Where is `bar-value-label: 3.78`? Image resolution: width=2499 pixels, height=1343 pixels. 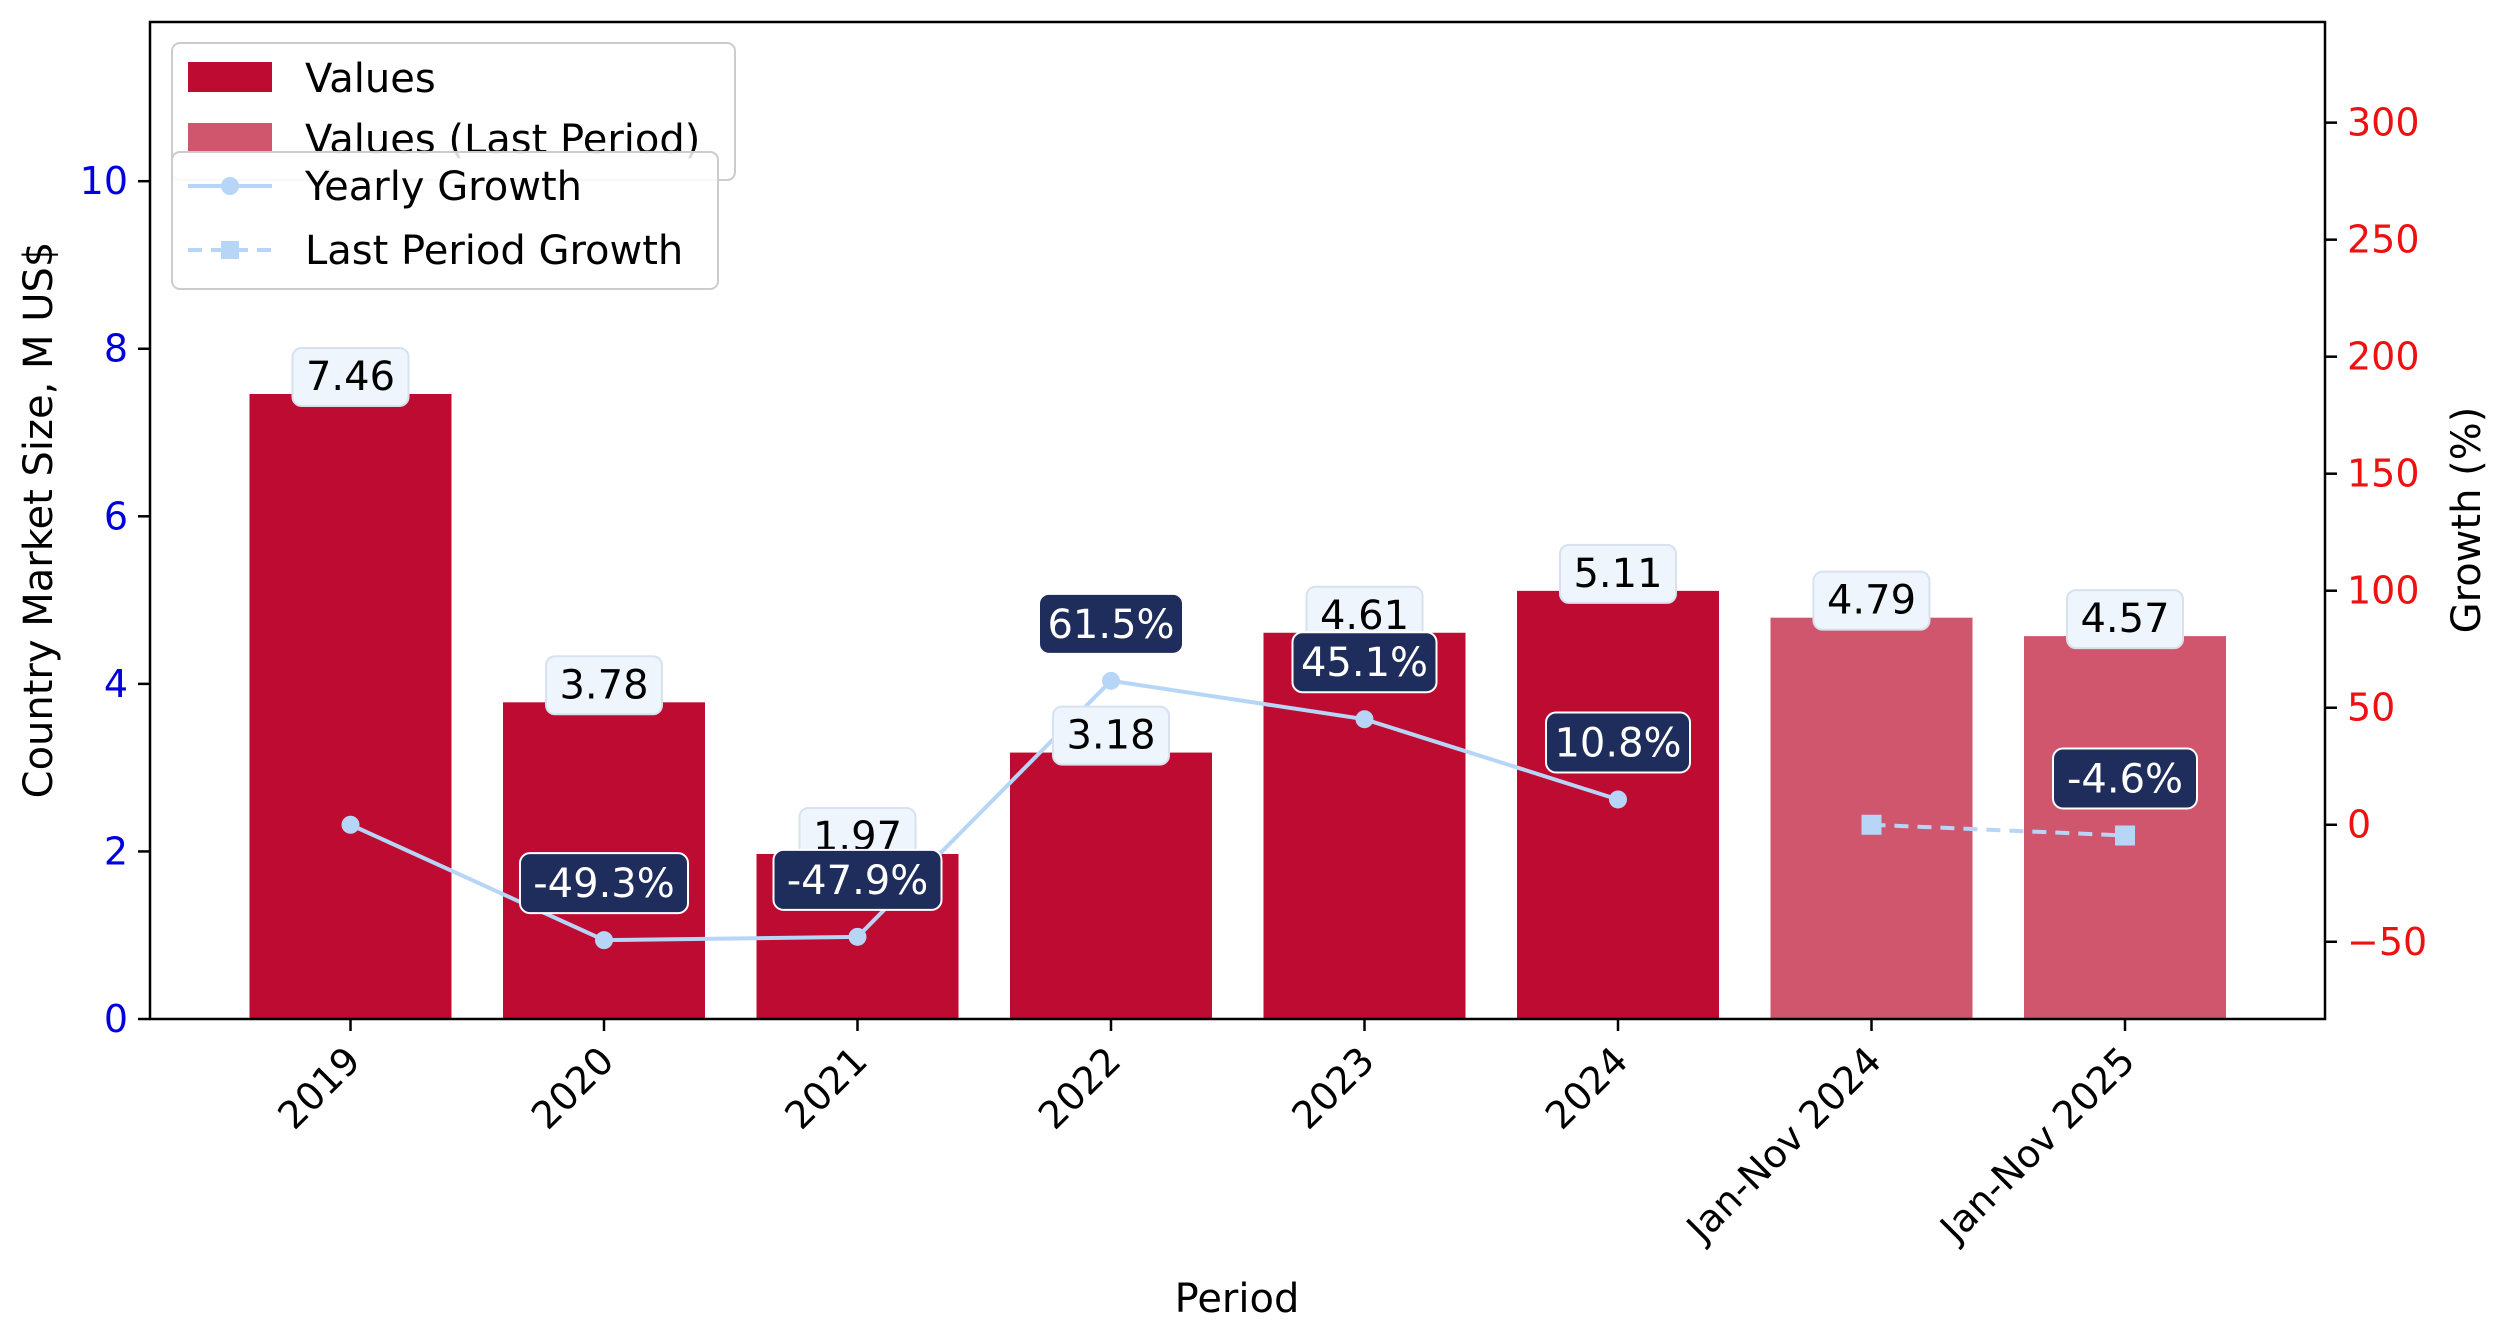
bar-value-label: 3.78 is located at coordinates (604, 685).